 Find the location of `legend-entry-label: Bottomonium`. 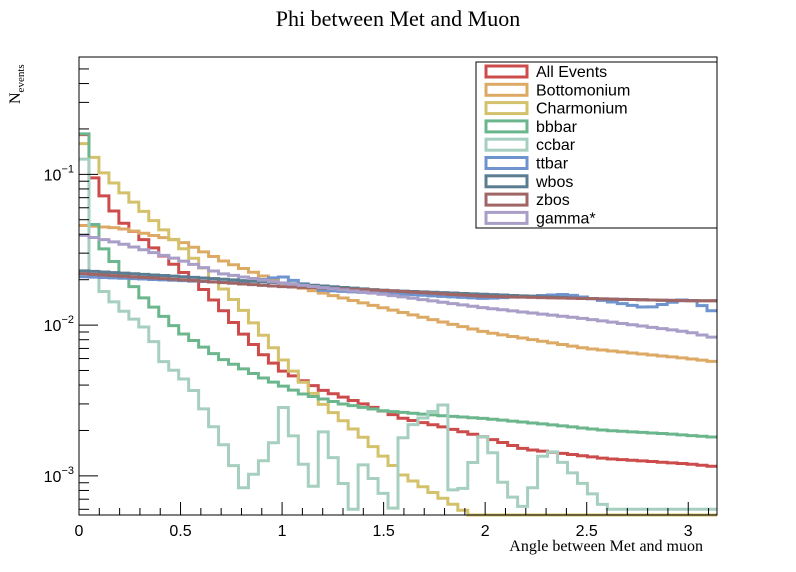

legend-entry-label: Bottomonium is located at coordinates (583, 90).